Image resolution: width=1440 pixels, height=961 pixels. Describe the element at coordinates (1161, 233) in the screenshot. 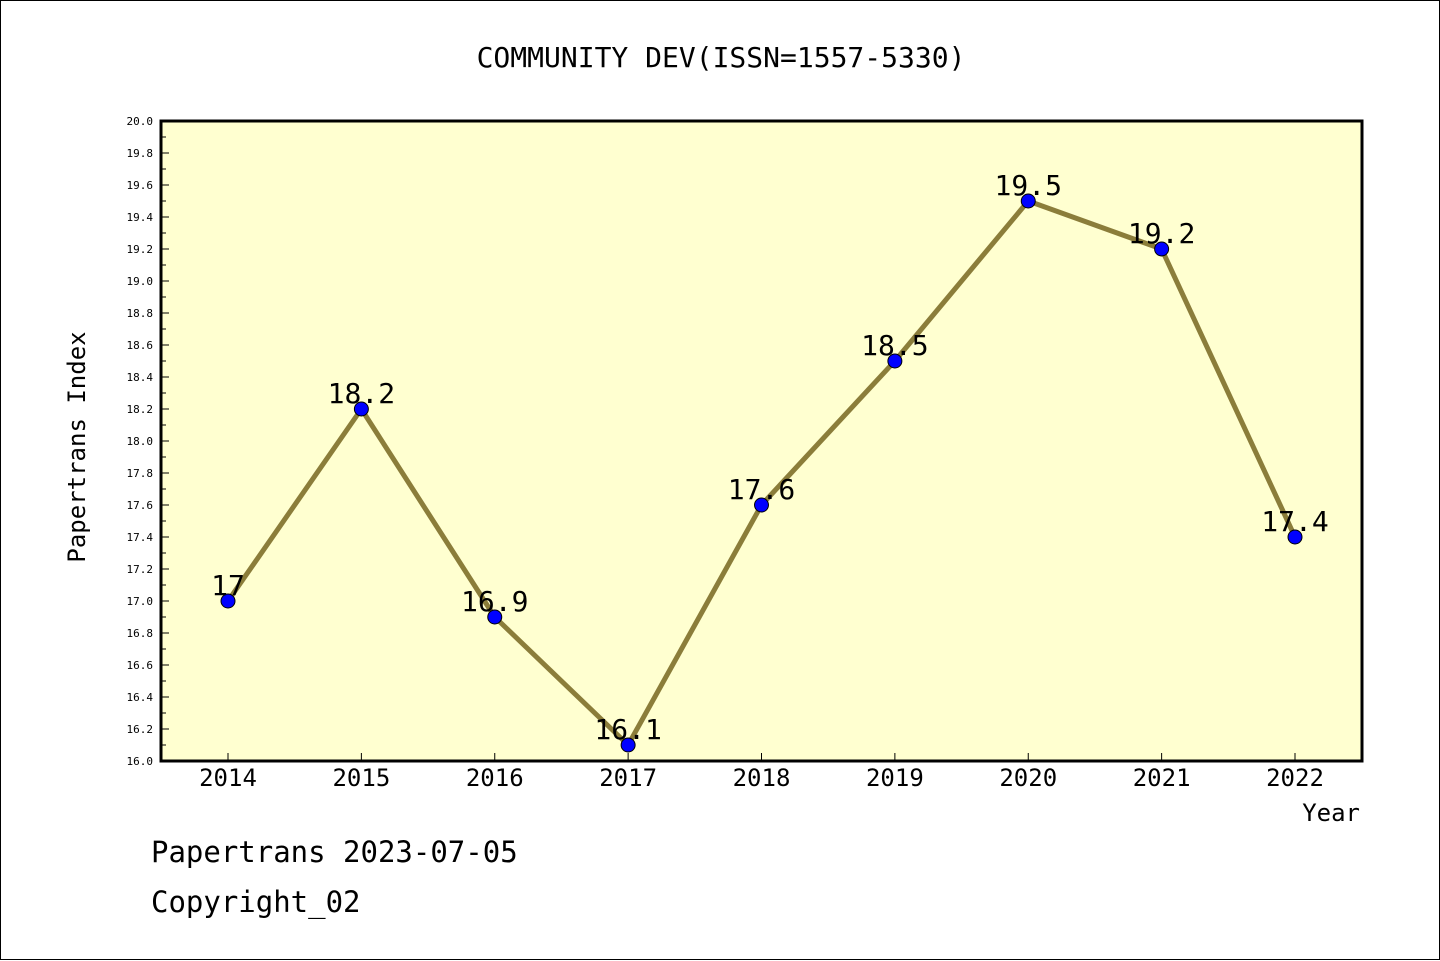

I see `data-label: 19.2` at that location.